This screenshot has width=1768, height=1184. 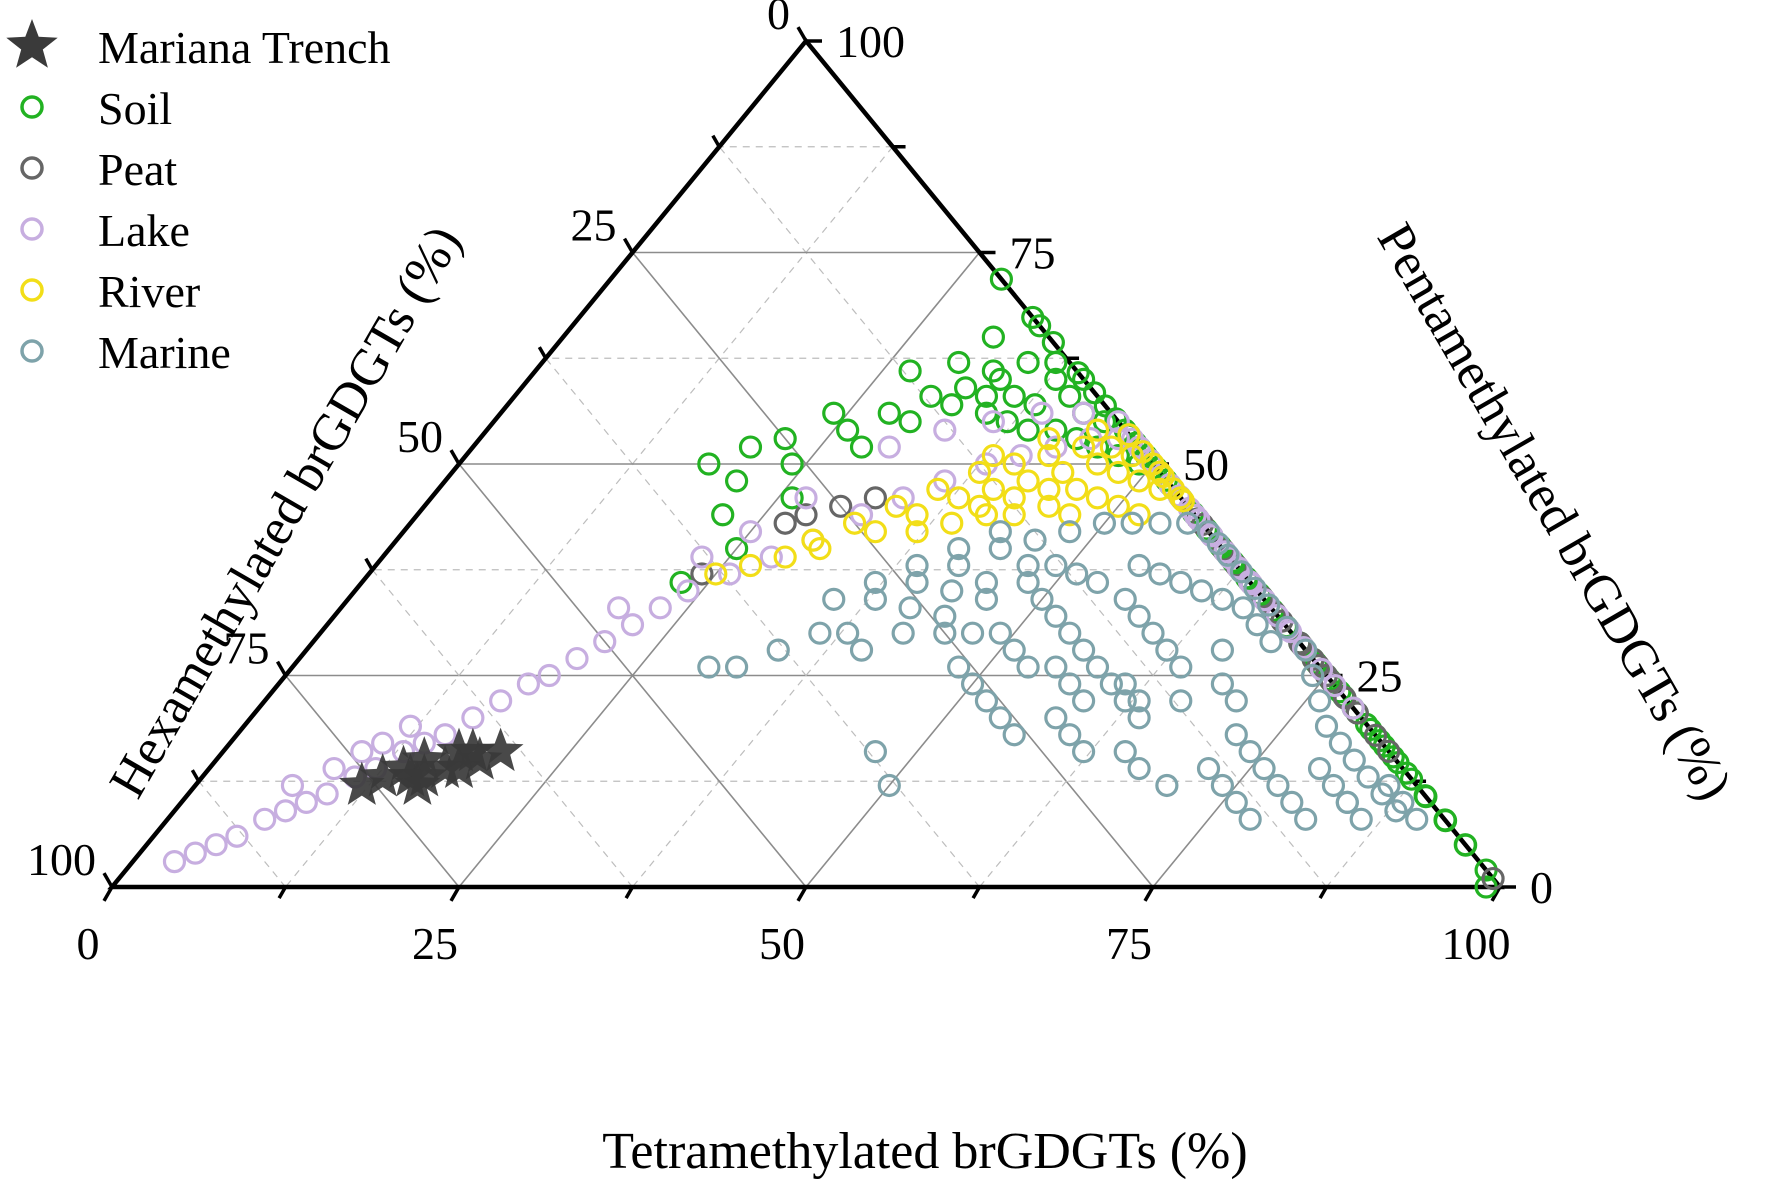 What do you see at coordinates (1370, 834) in the screenshot?
I see `grid-line-tetra` at bounding box center [1370, 834].